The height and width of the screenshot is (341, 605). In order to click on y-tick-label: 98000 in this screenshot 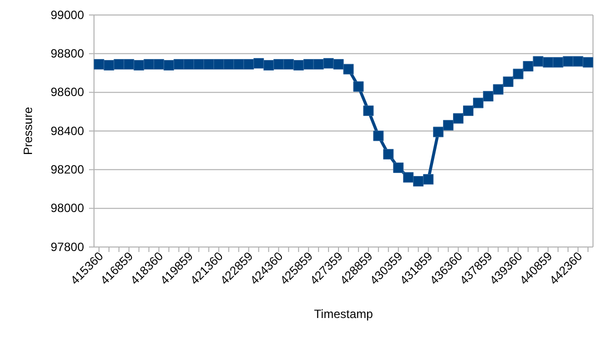, I will do `click(67, 208)`.